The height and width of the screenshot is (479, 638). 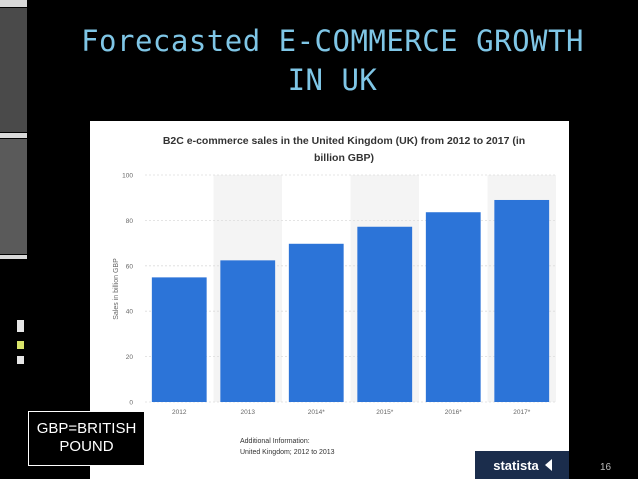 I want to click on statista-brand-bar, so click(x=522, y=465).